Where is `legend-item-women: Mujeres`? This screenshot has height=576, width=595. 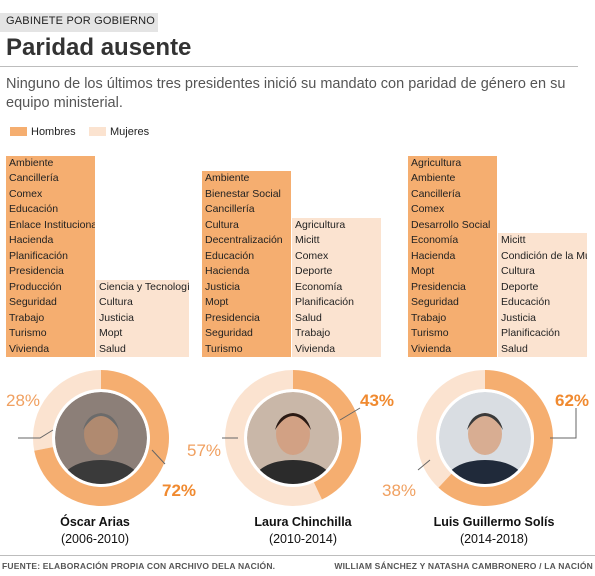
legend-item-women: Mujeres is located at coordinates (119, 132).